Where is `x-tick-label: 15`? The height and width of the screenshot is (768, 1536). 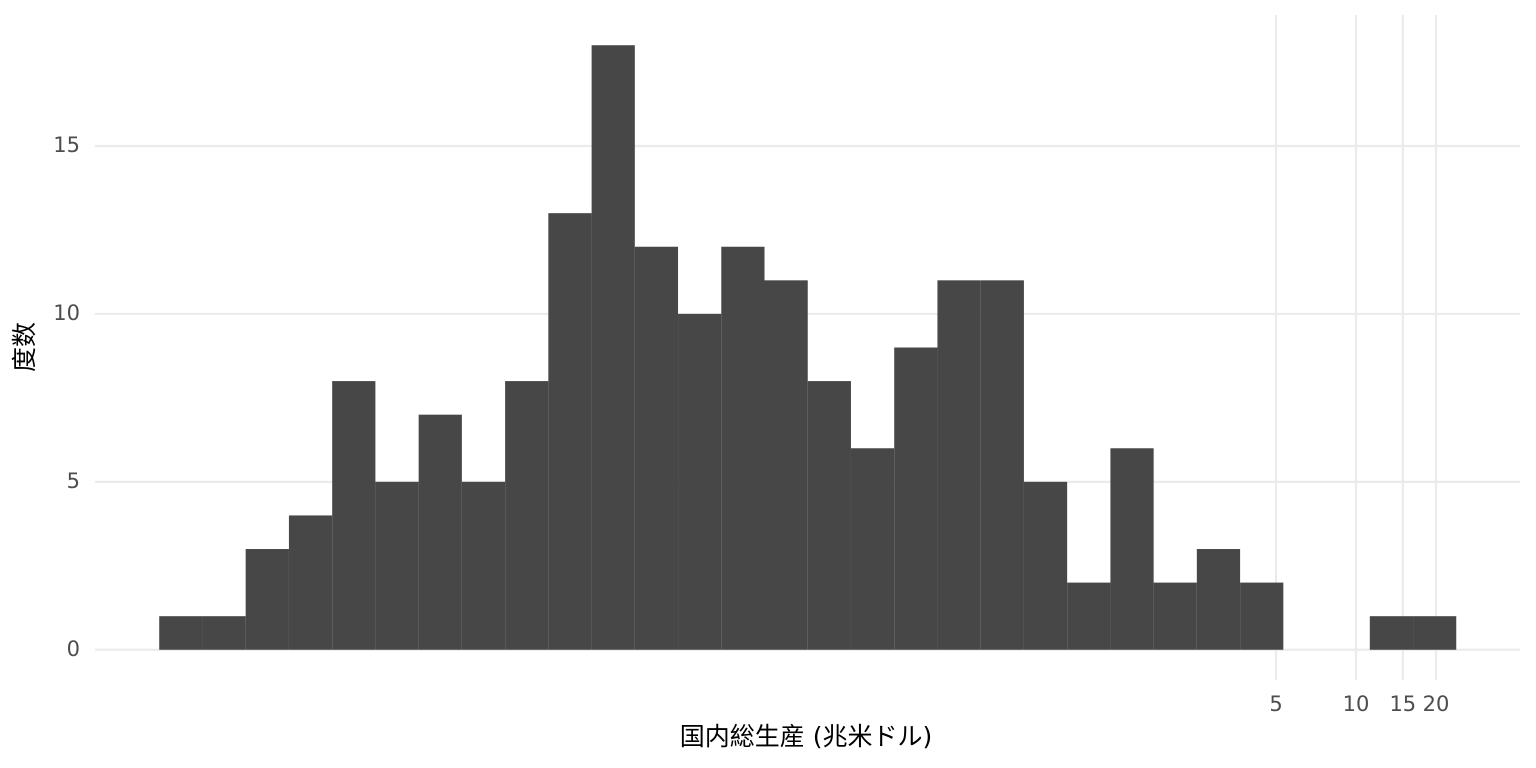
x-tick-label: 15 is located at coordinates (1402, 704).